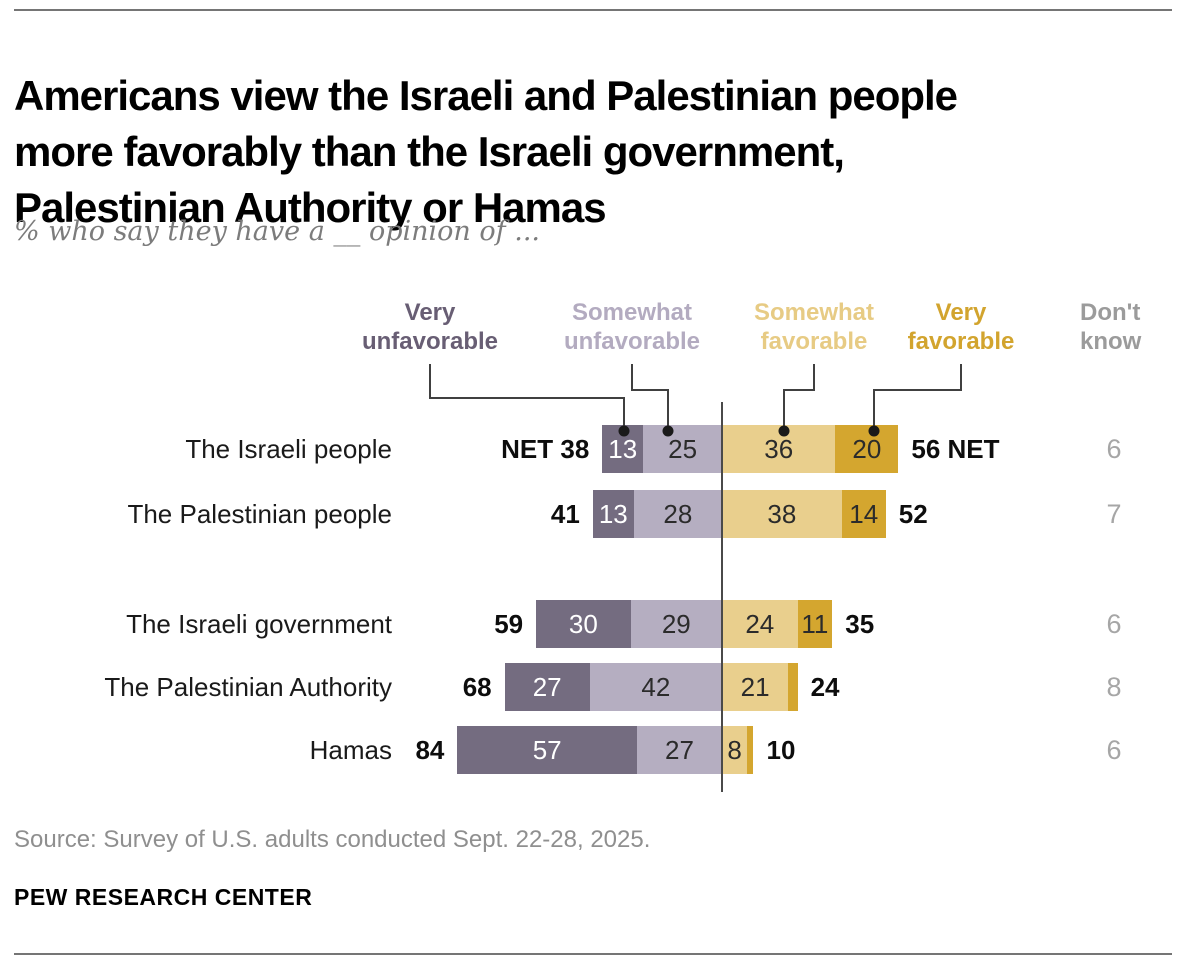 The image size is (1186, 972). What do you see at coordinates (527, 396) in the screenshot?
I see `legend-connector-very-unfavorable` at bounding box center [527, 396].